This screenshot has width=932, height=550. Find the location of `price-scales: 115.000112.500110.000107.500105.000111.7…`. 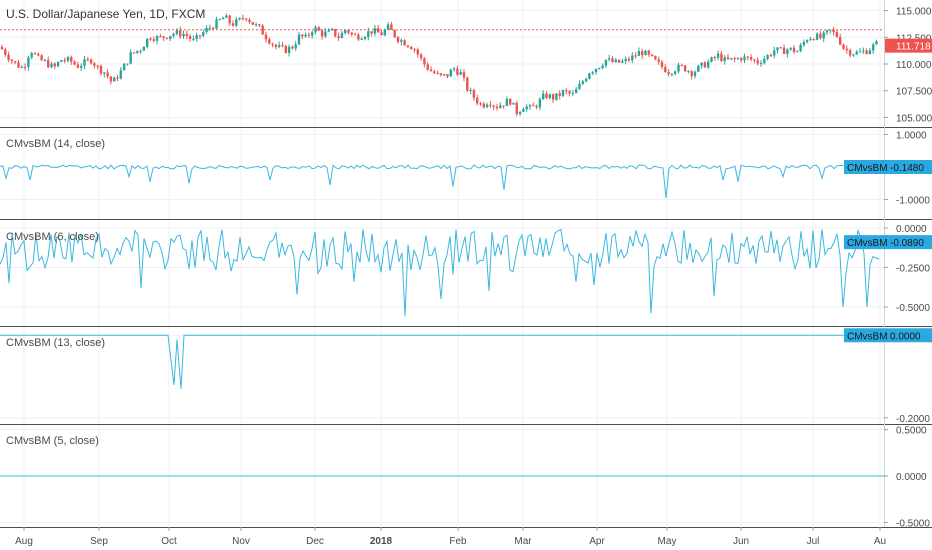

price-scales: 115.000112.500110.000107.500105.000111.7… is located at coordinates (888, 268).